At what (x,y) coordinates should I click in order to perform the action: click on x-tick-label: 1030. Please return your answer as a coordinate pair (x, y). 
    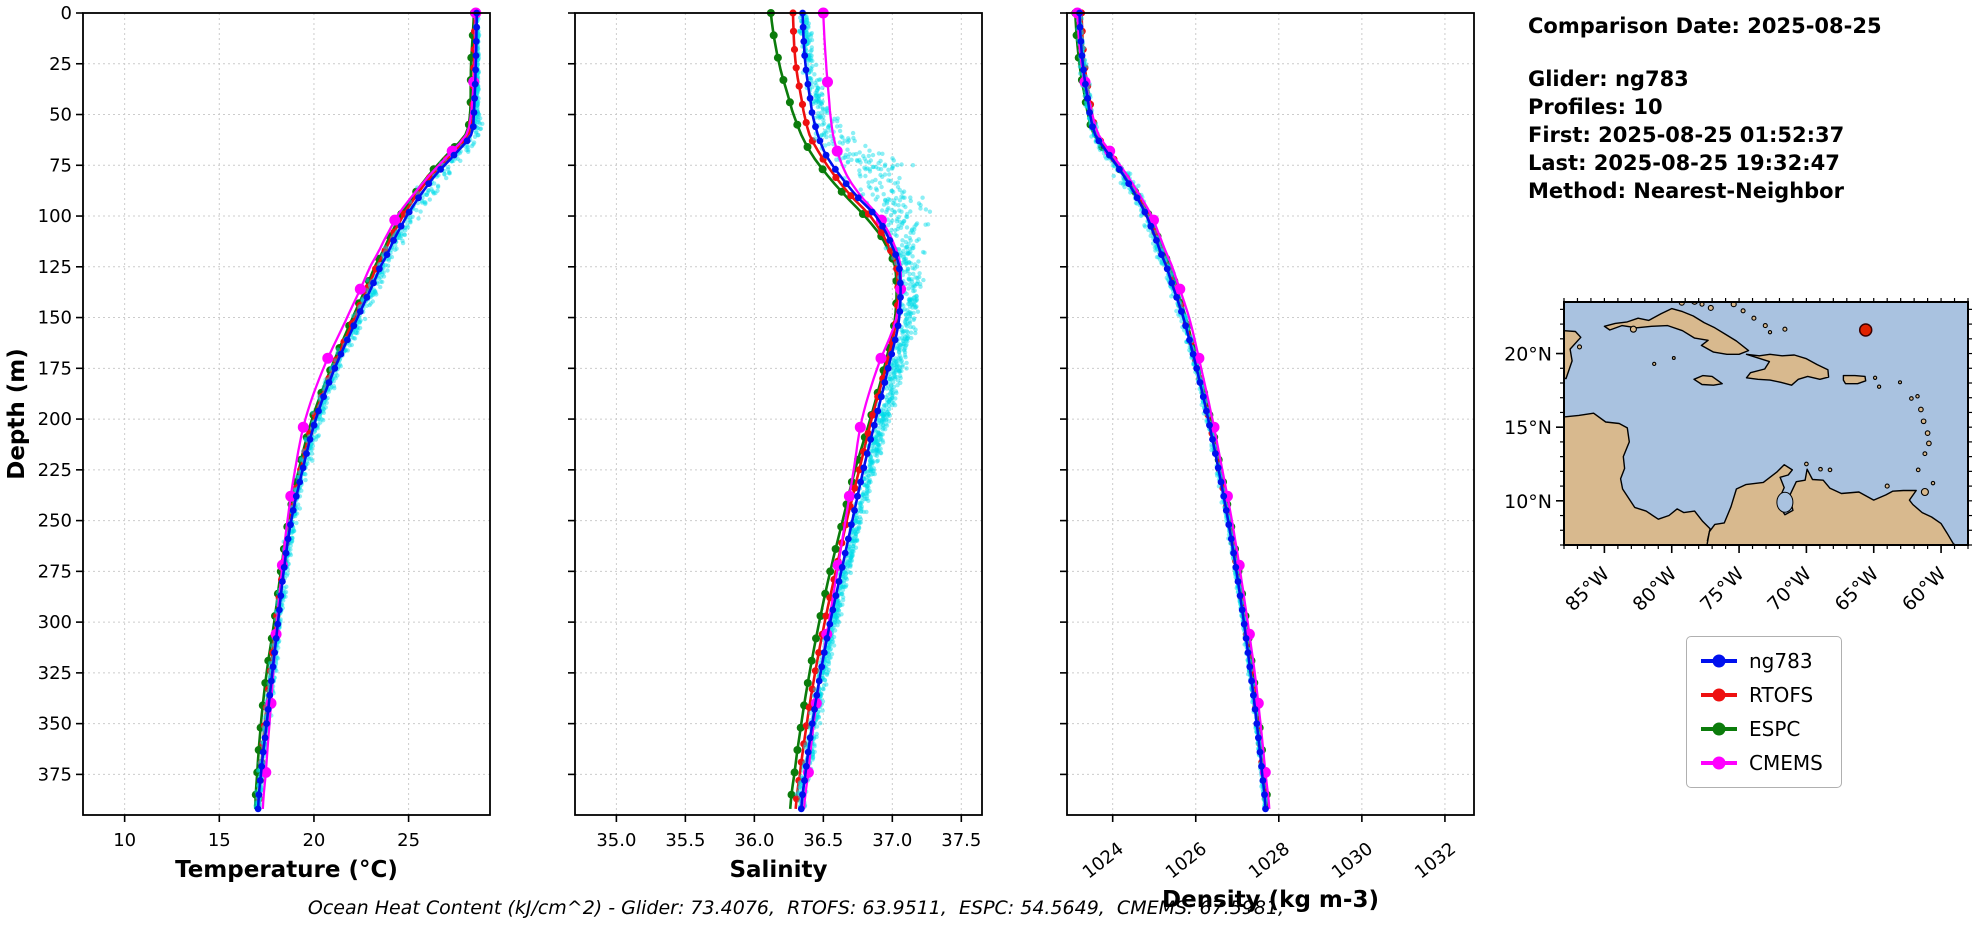
    Looking at the image, I should click on (1352, 860).